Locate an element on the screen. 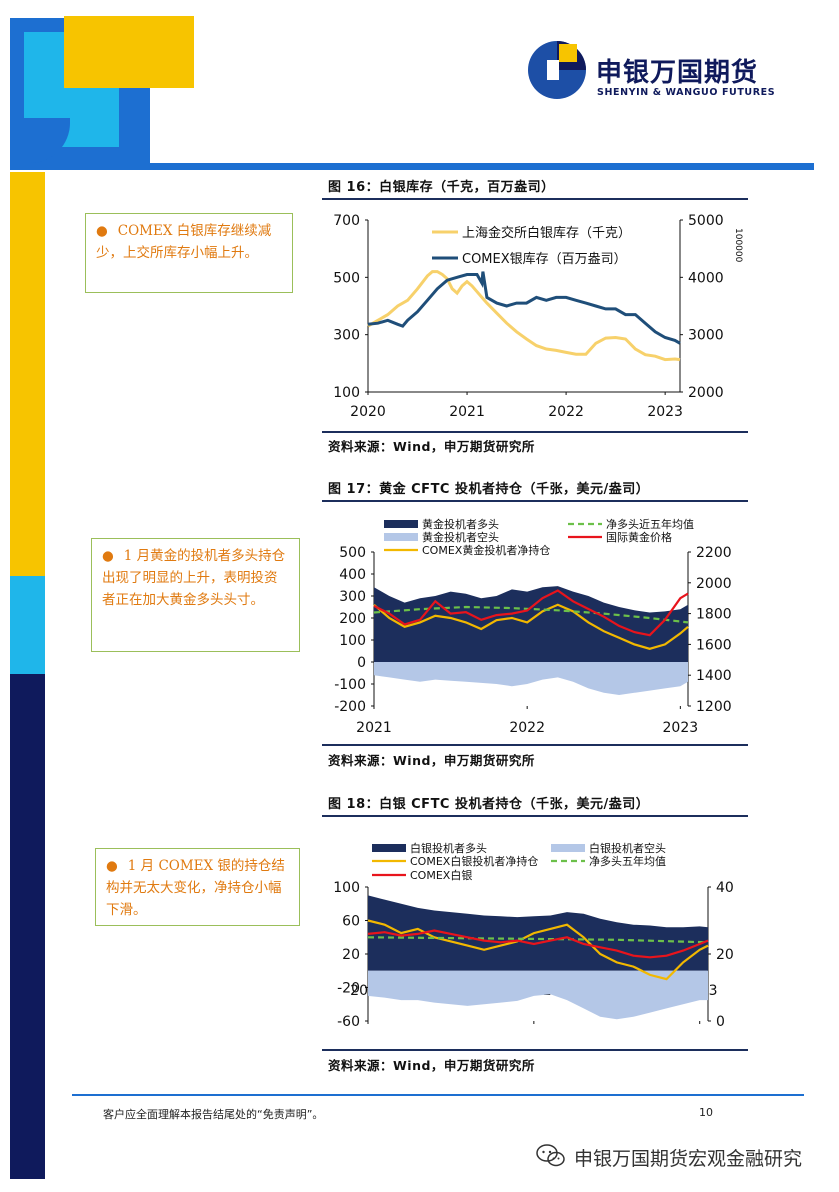 Image resolution: width=839 pixels, height=1192 pixels. figure-18-callout-text: 1 月 COMEX 银的持仓结构并无太大变化，净持仓小幅下滑。 is located at coordinates (195, 888).